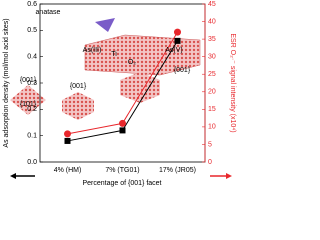 The width and height of the screenshot is (320, 240). Describe the element at coordinates (212, 74) in the screenshot. I see `y2-tick-label: 25` at that location.